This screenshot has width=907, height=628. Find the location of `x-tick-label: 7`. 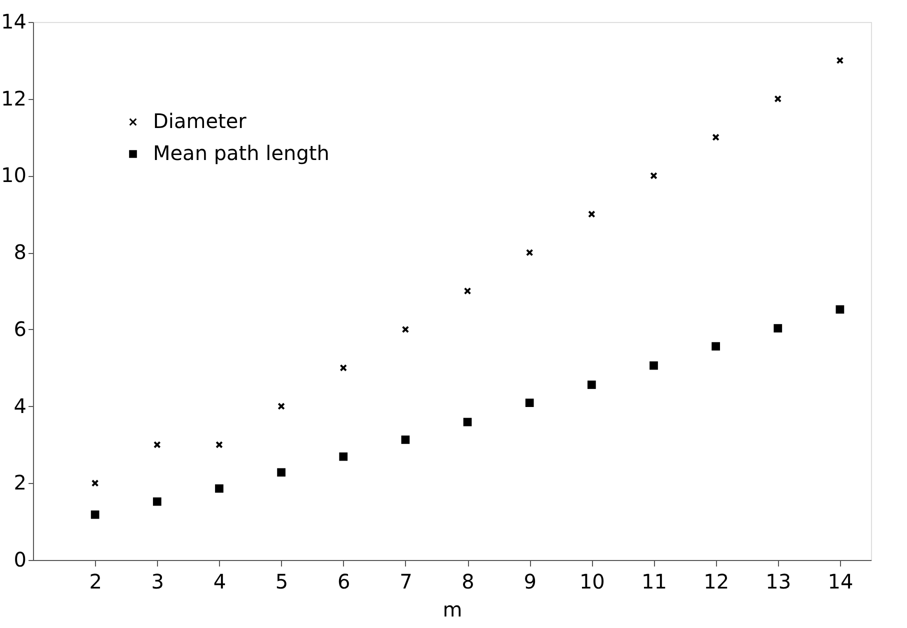

x-tick-label: 7 is located at coordinates (406, 582).